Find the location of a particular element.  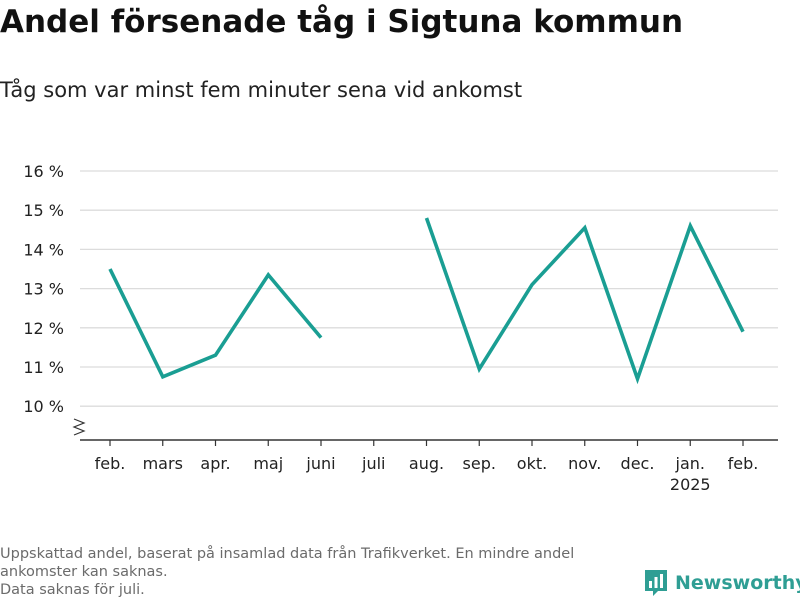

brand-logo: Newsworthy is located at coordinates (721, 583).